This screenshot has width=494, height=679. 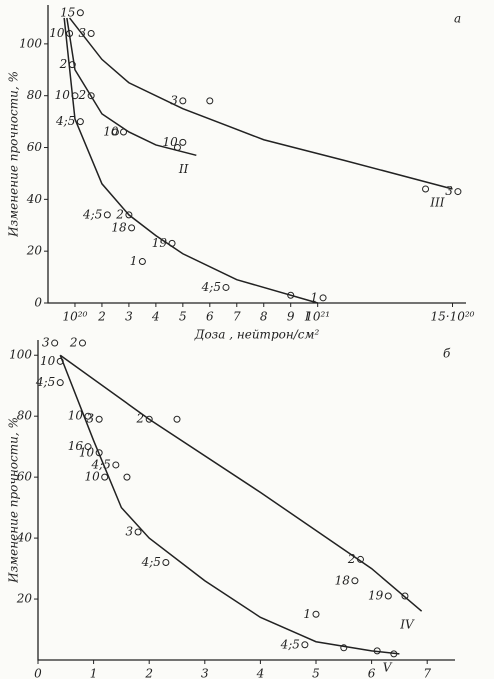 What do you see at coordinates (183, 169) in the screenshot?
I see `curve-label: II` at bounding box center [183, 169].